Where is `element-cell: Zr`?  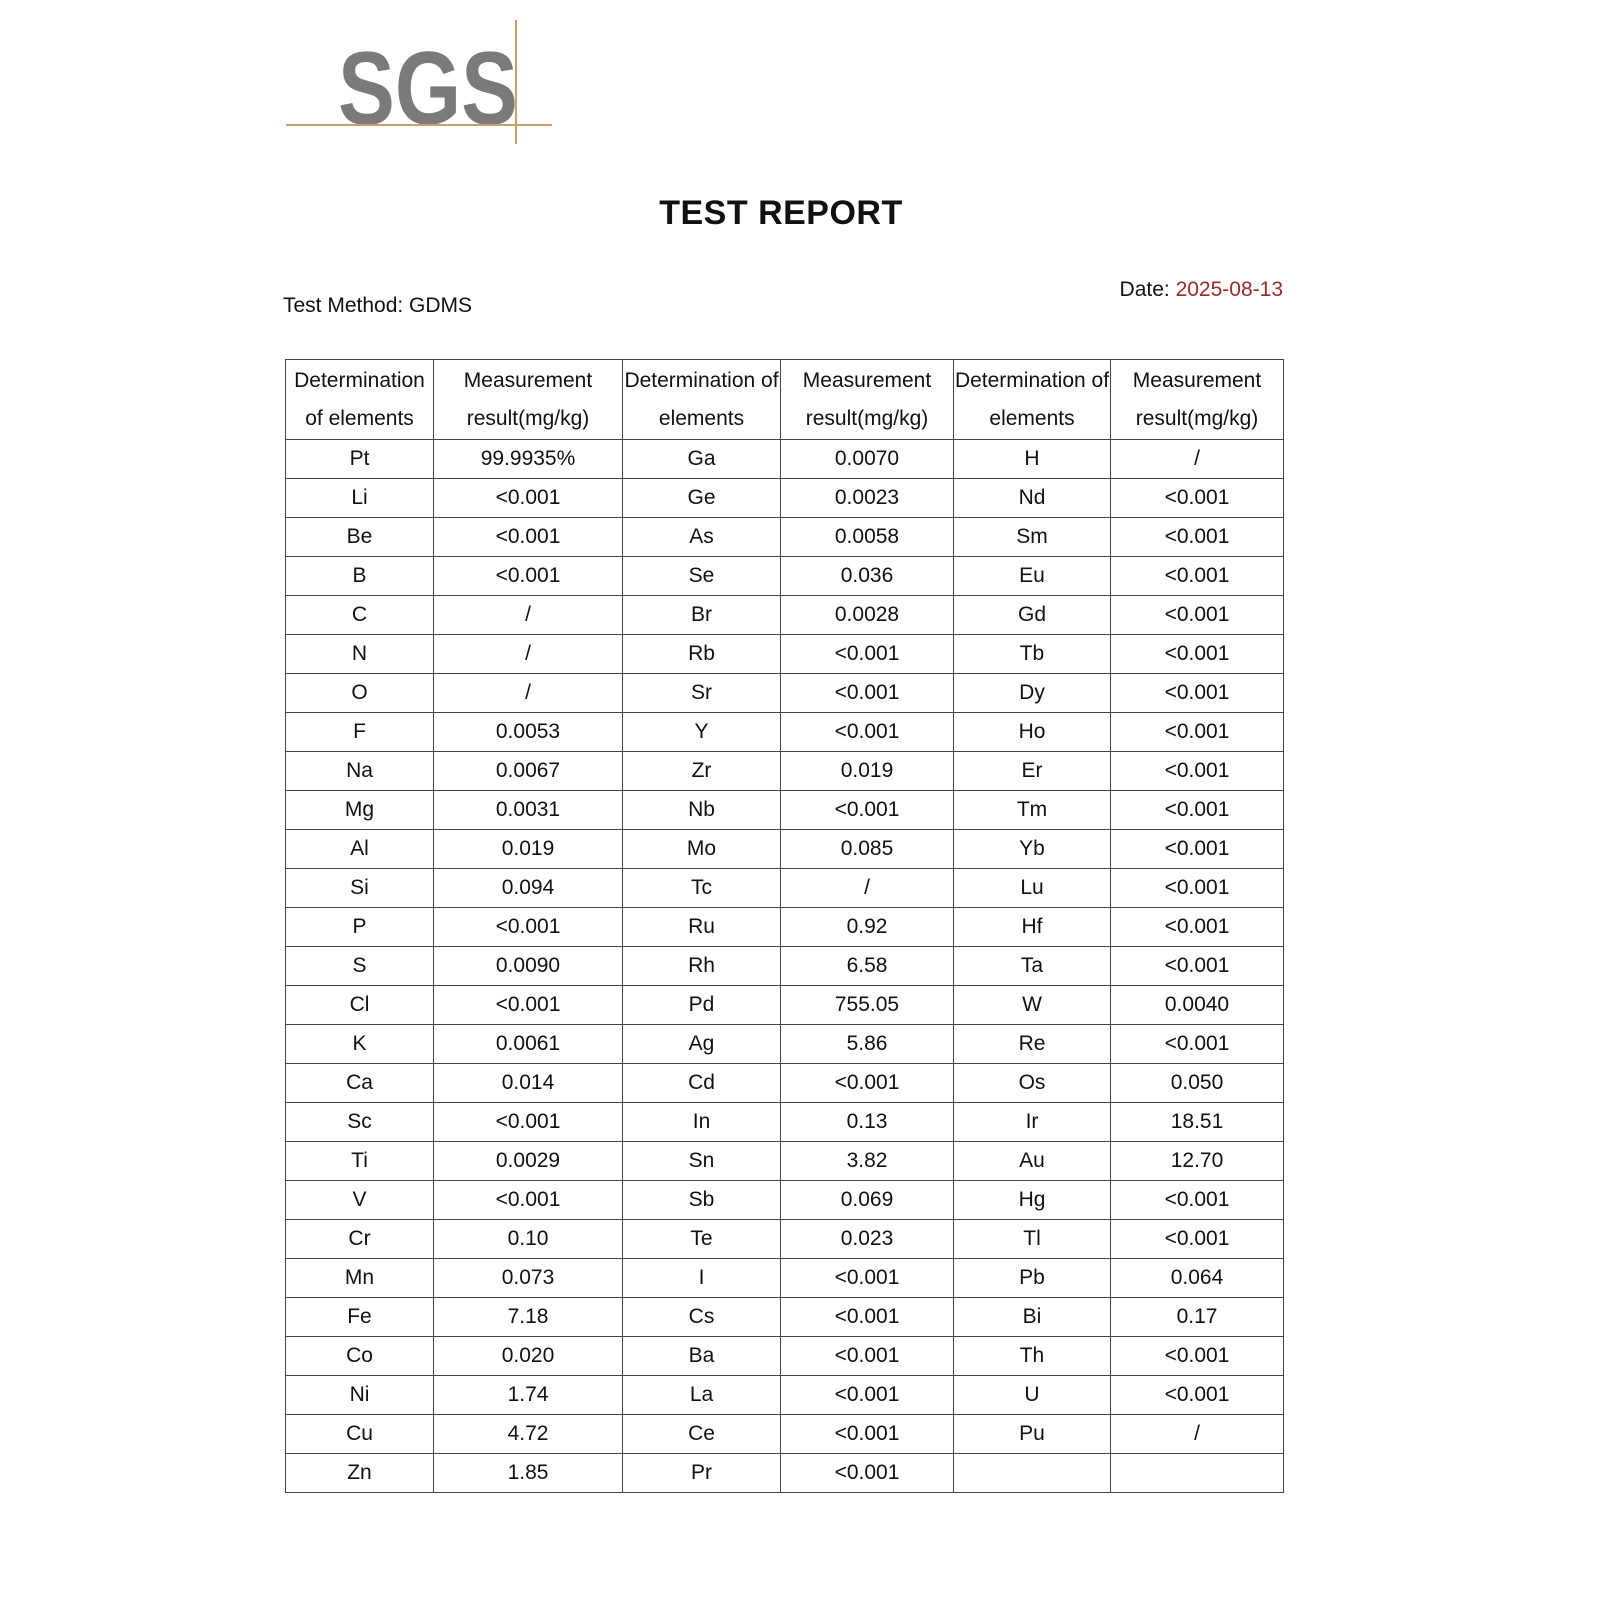
element-cell: Zr is located at coordinates (701, 771).